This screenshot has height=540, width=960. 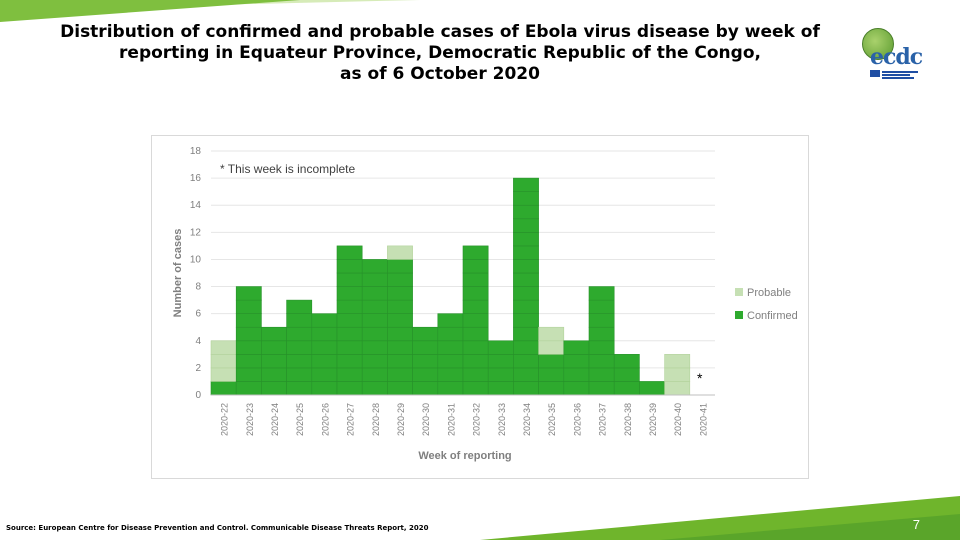 I want to click on y-tick-label: 18, so click(x=196, y=151).